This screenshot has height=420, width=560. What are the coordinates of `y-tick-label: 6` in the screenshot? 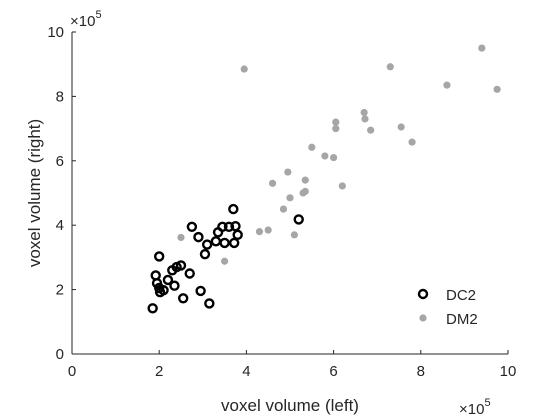 It's located at (60, 161).